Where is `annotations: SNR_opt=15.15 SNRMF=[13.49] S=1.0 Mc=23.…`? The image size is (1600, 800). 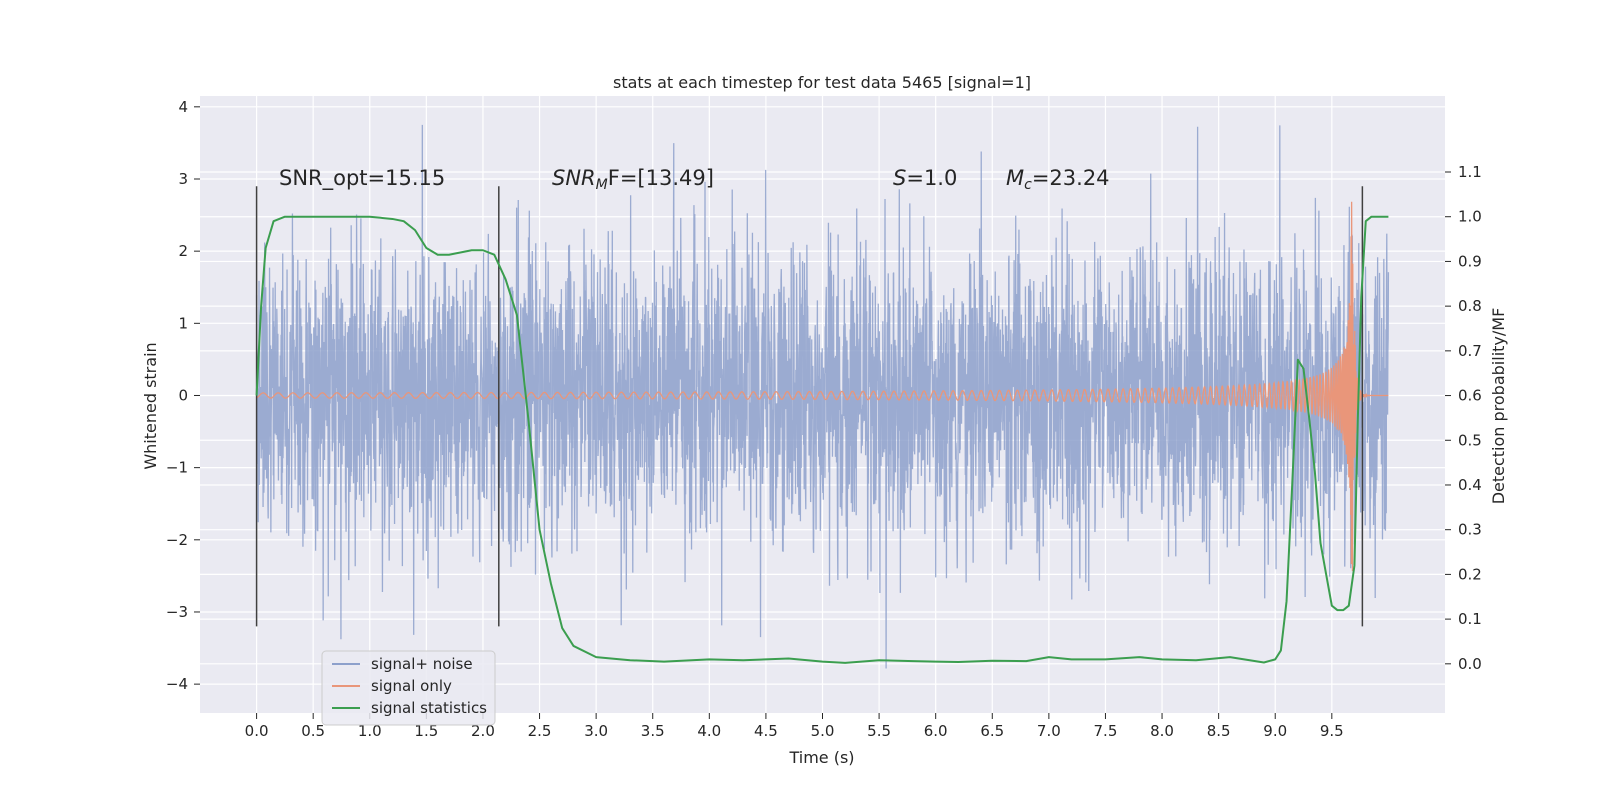 annotations: SNR_opt=15.15 SNRMF=[13.49] S=1.0 Mc=23.… is located at coordinates (694, 179).